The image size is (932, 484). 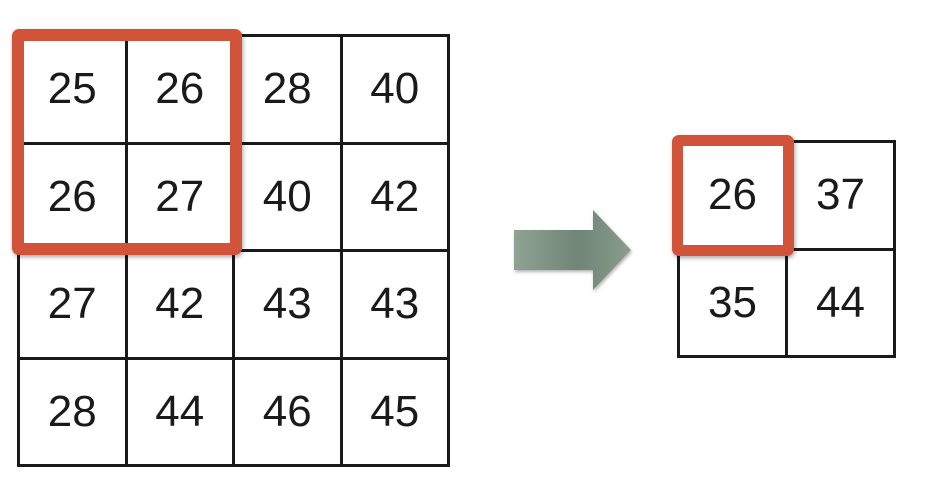 What do you see at coordinates (289, 91) in the screenshot?
I see `input-cell-r1-c3: 28` at bounding box center [289, 91].